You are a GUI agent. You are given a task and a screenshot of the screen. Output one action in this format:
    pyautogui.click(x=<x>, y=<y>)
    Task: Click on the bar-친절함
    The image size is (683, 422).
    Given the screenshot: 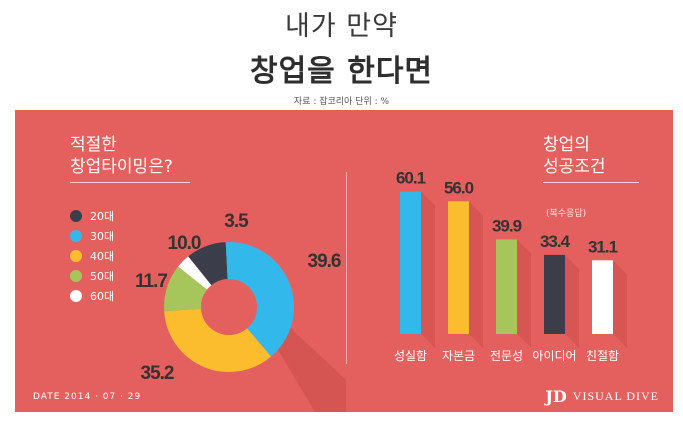 What is the action you would take?
    pyautogui.click(x=602, y=297)
    